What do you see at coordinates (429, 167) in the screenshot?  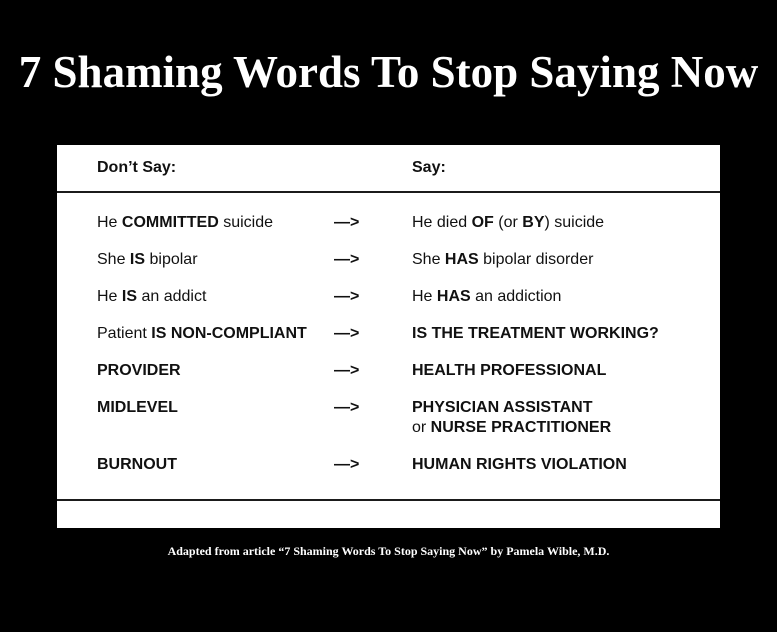 I see `say-column-header: Say:` at bounding box center [429, 167].